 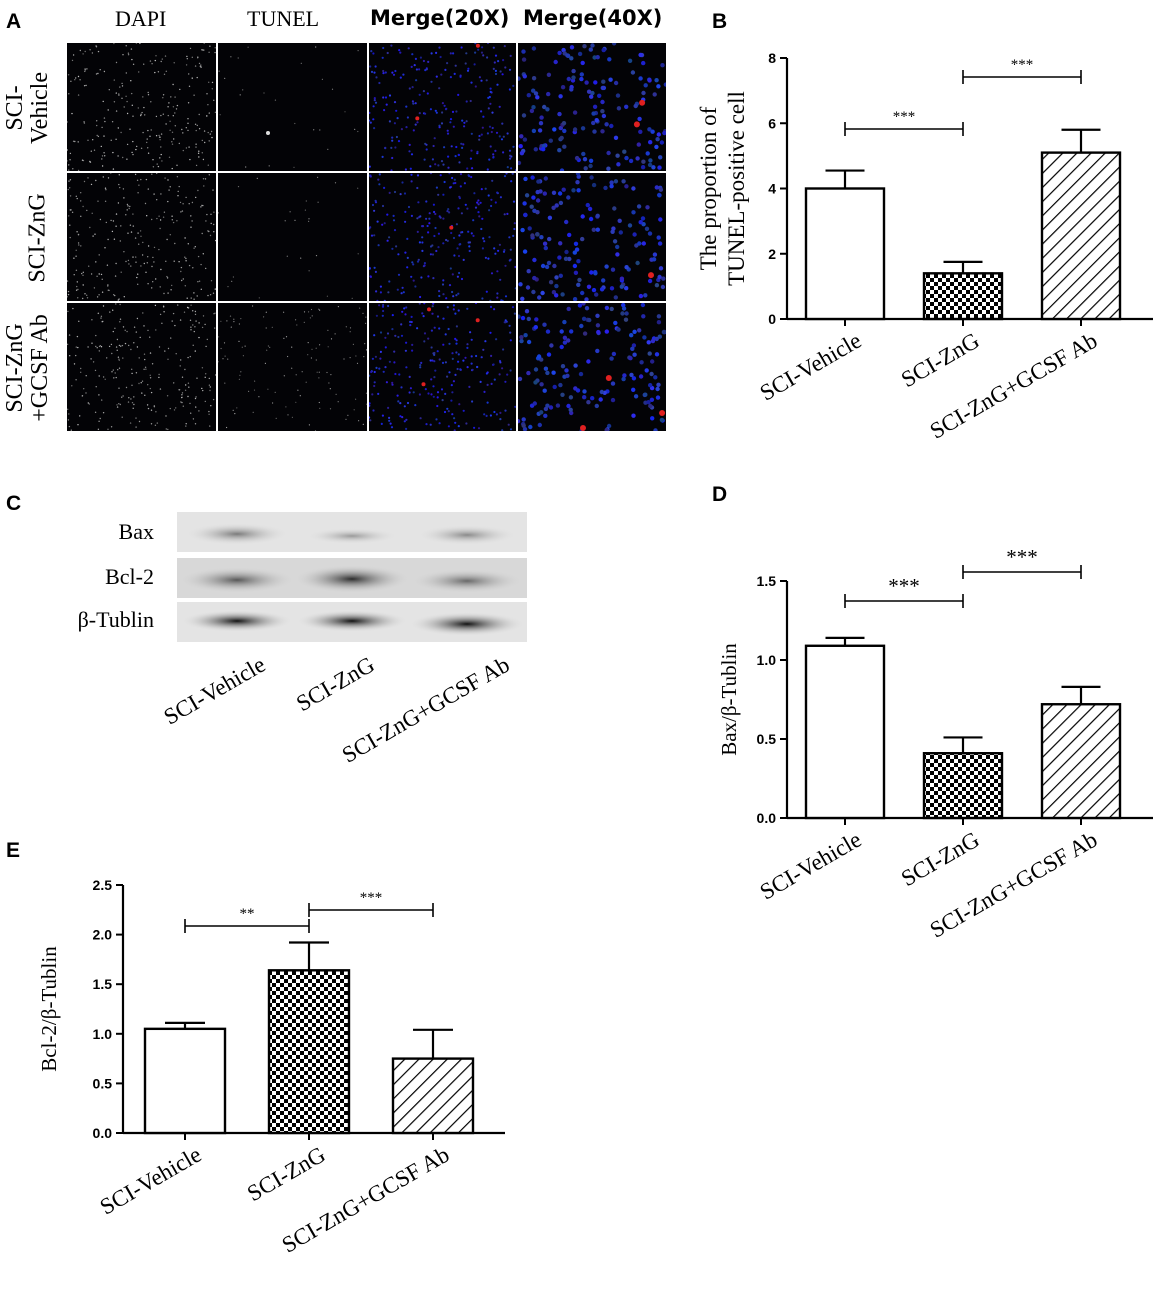 I want to click on blot-band-bcl2, so click(x=352, y=578).